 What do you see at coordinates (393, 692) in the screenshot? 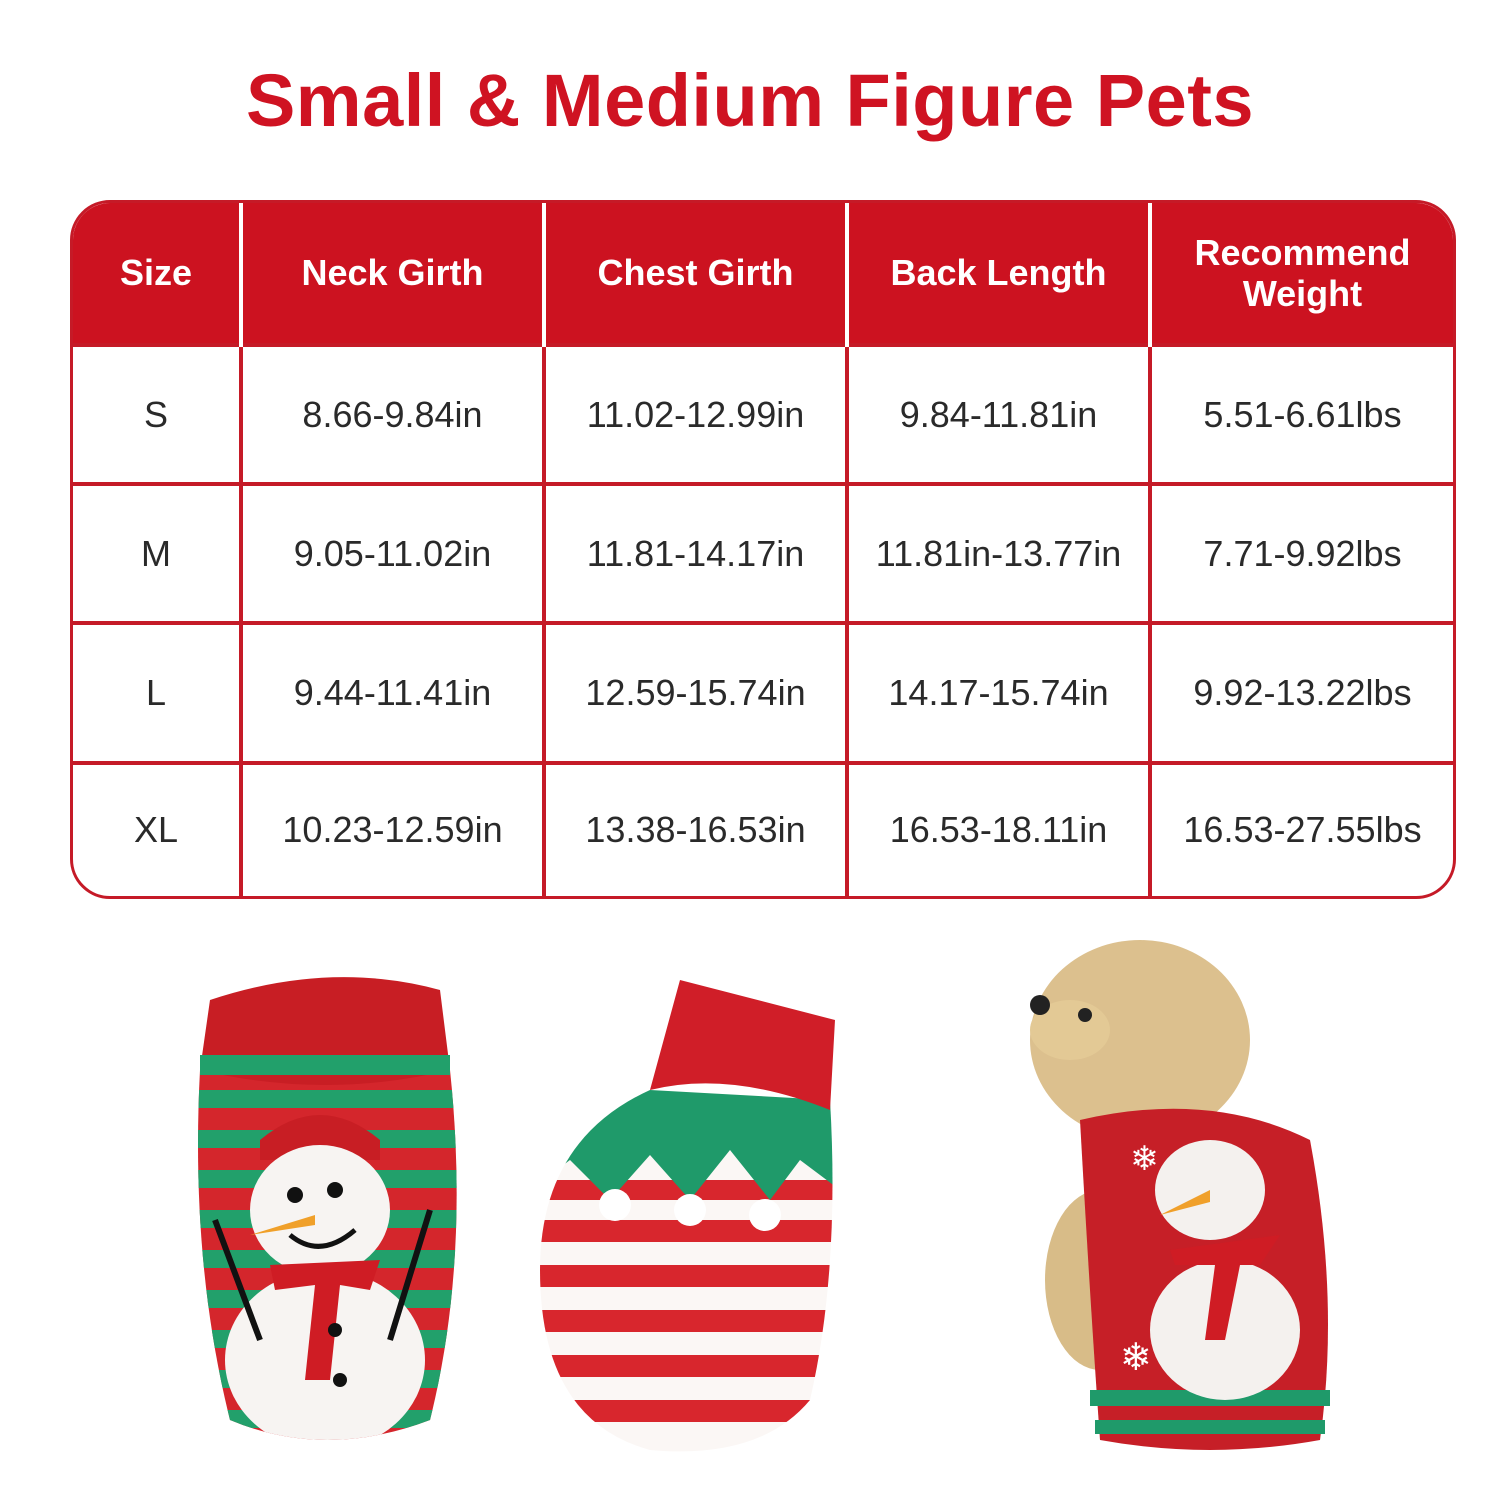
I see `cell-neck-girth: 9.44-11.41in` at bounding box center [393, 692].